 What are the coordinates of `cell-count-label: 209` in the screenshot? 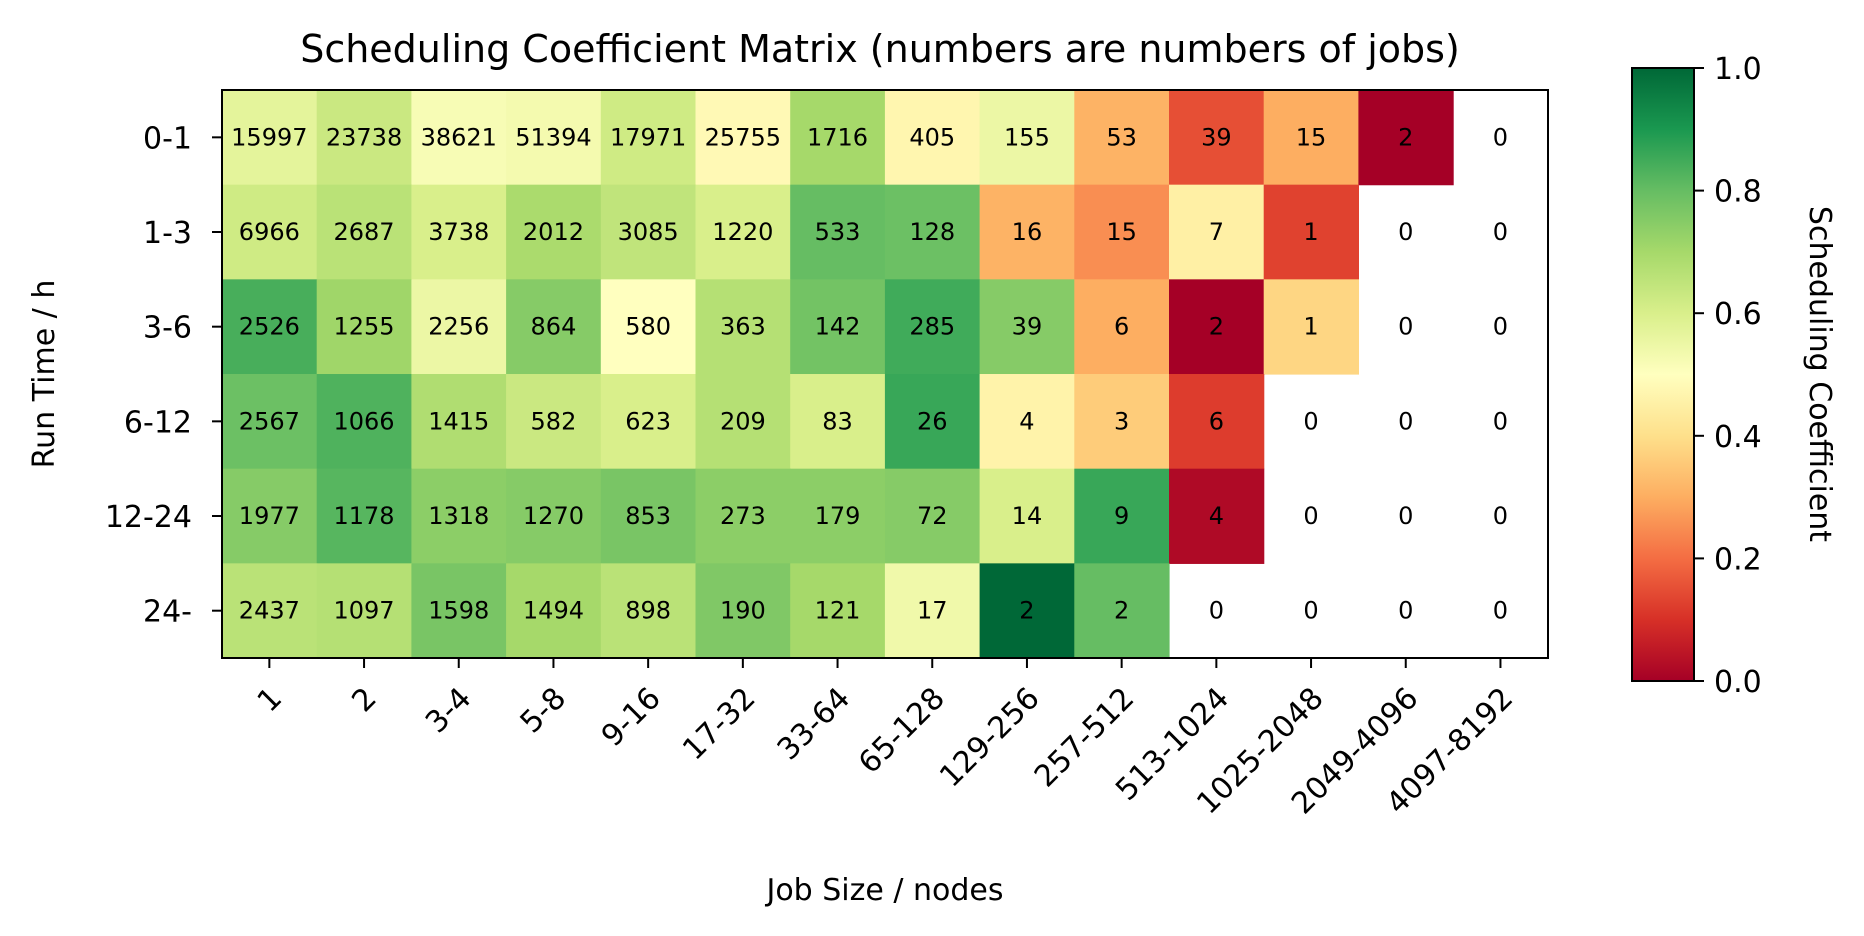 It's located at (743, 421).